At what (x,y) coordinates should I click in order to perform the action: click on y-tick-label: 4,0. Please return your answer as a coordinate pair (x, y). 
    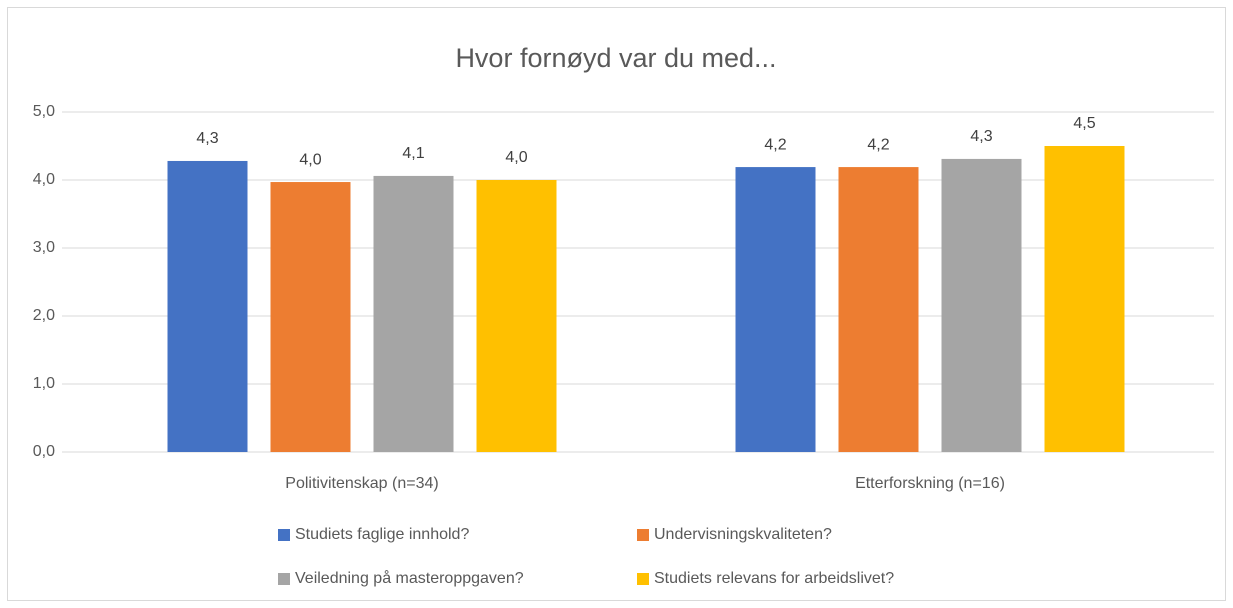
    Looking at the image, I should click on (44, 179).